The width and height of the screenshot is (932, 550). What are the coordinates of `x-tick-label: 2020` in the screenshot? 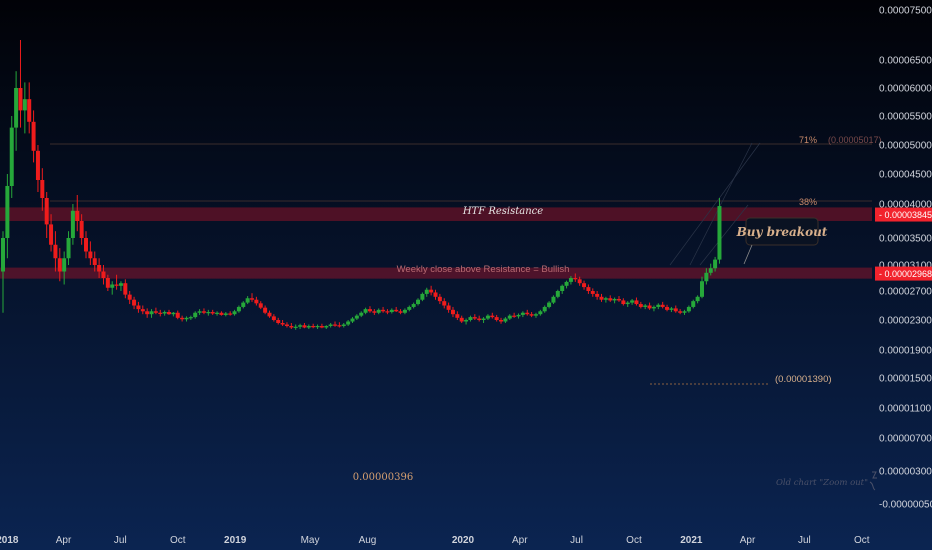 It's located at (463, 540).